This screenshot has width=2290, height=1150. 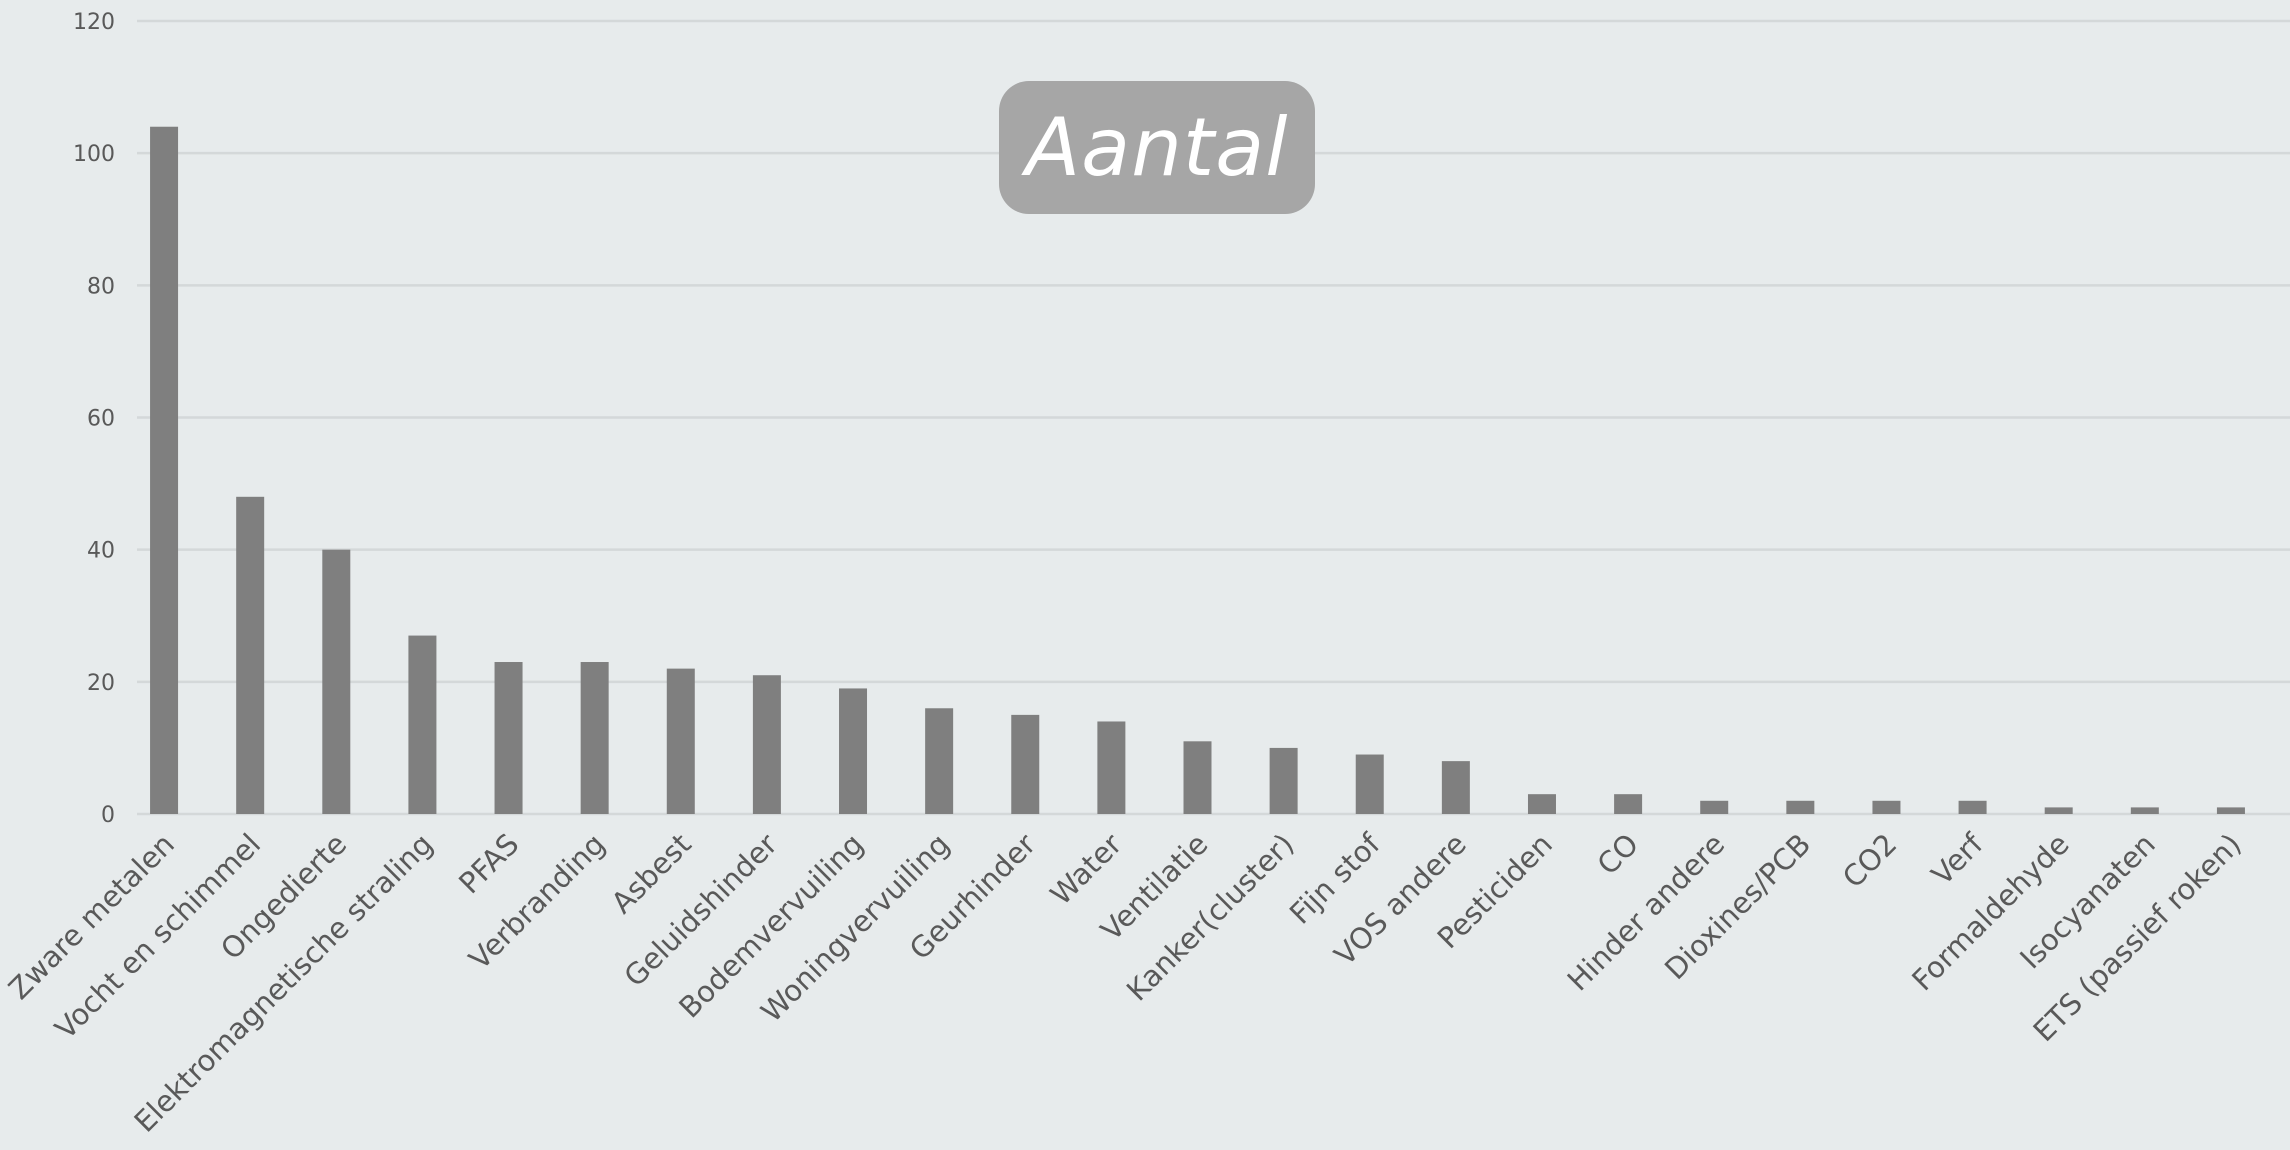 What do you see at coordinates (101, 419) in the screenshot?
I see `y-tick-label: 60` at bounding box center [101, 419].